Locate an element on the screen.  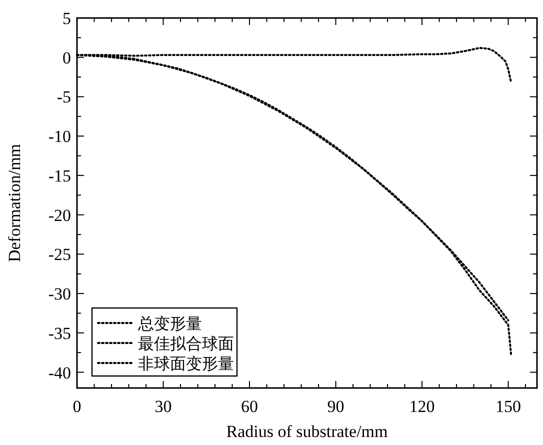
y-axis-title: Deformation/mm is located at coordinates (14, 203).